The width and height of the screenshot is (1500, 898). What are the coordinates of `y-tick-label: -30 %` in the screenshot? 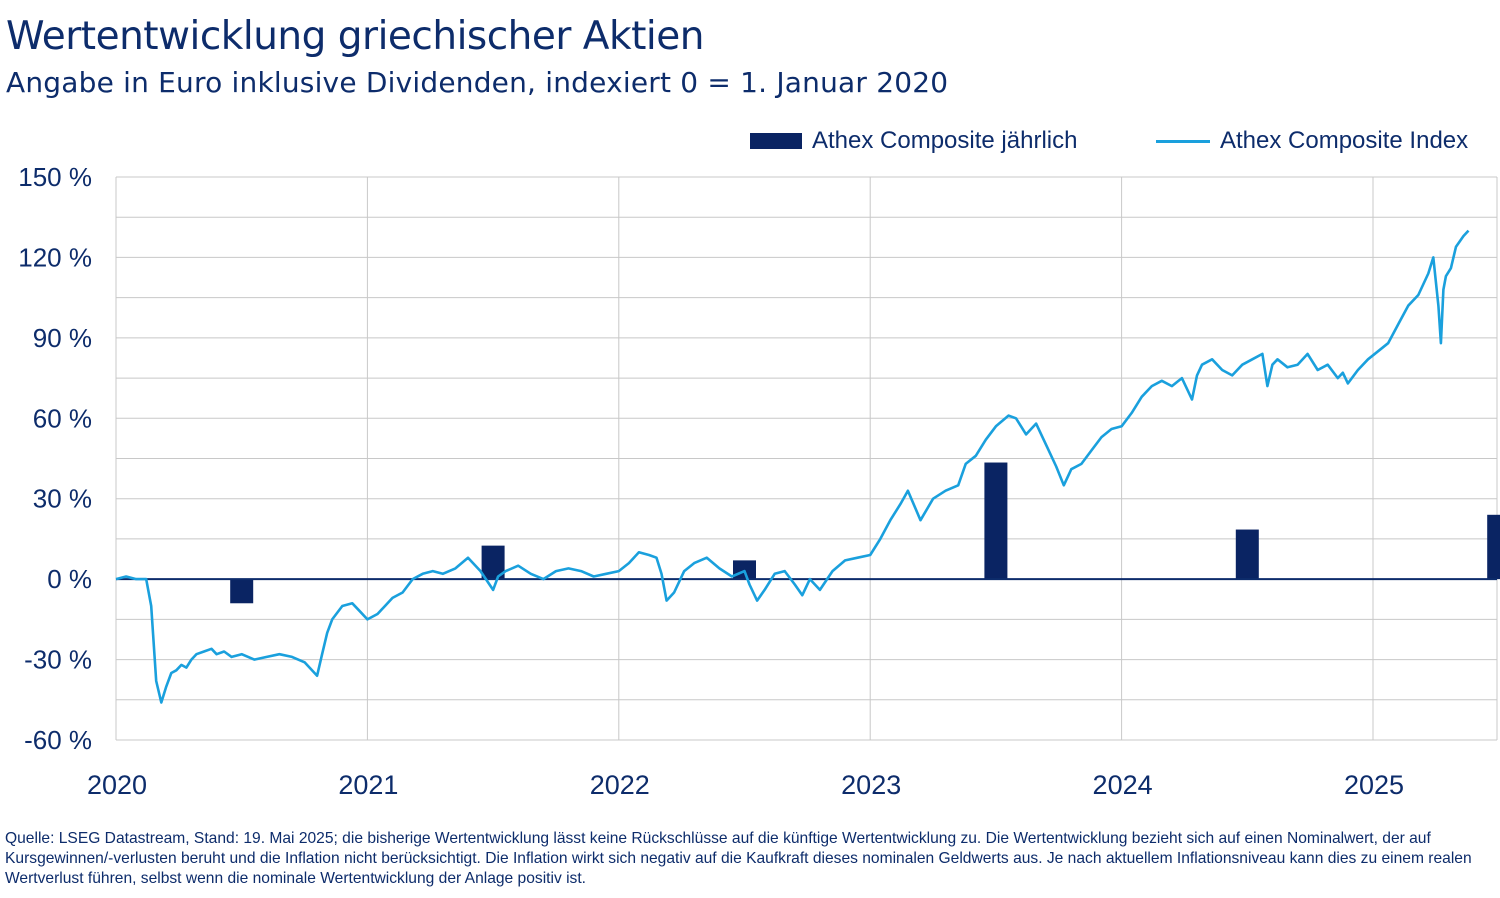 It's located at (58, 660).